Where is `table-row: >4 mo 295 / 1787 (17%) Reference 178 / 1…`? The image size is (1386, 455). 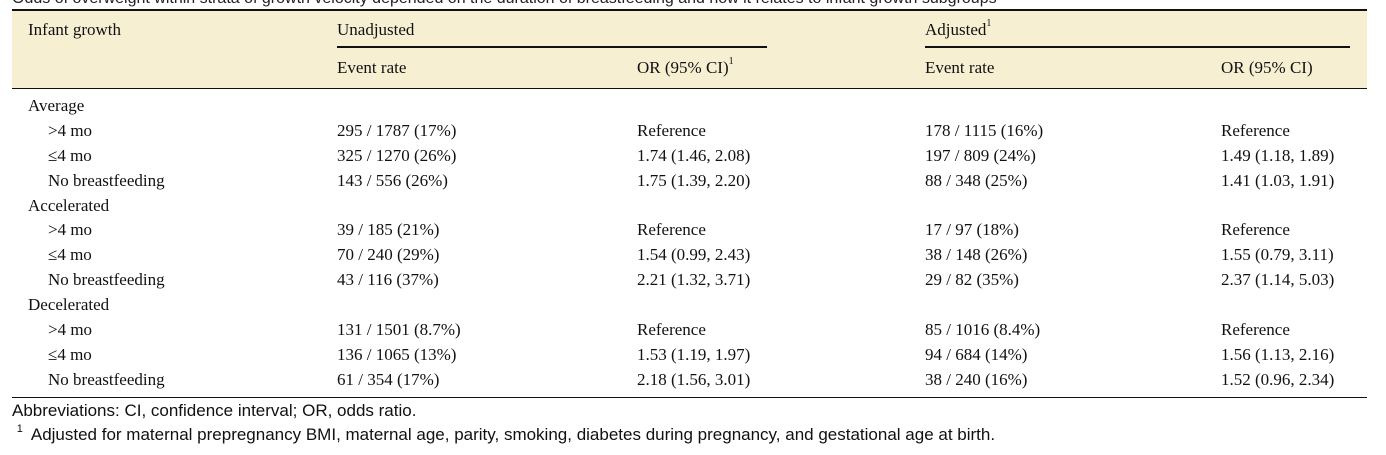
table-row: >4 mo 295 / 1787 (17%) Reference 178 / 1… is located at coordinates (689, 131).